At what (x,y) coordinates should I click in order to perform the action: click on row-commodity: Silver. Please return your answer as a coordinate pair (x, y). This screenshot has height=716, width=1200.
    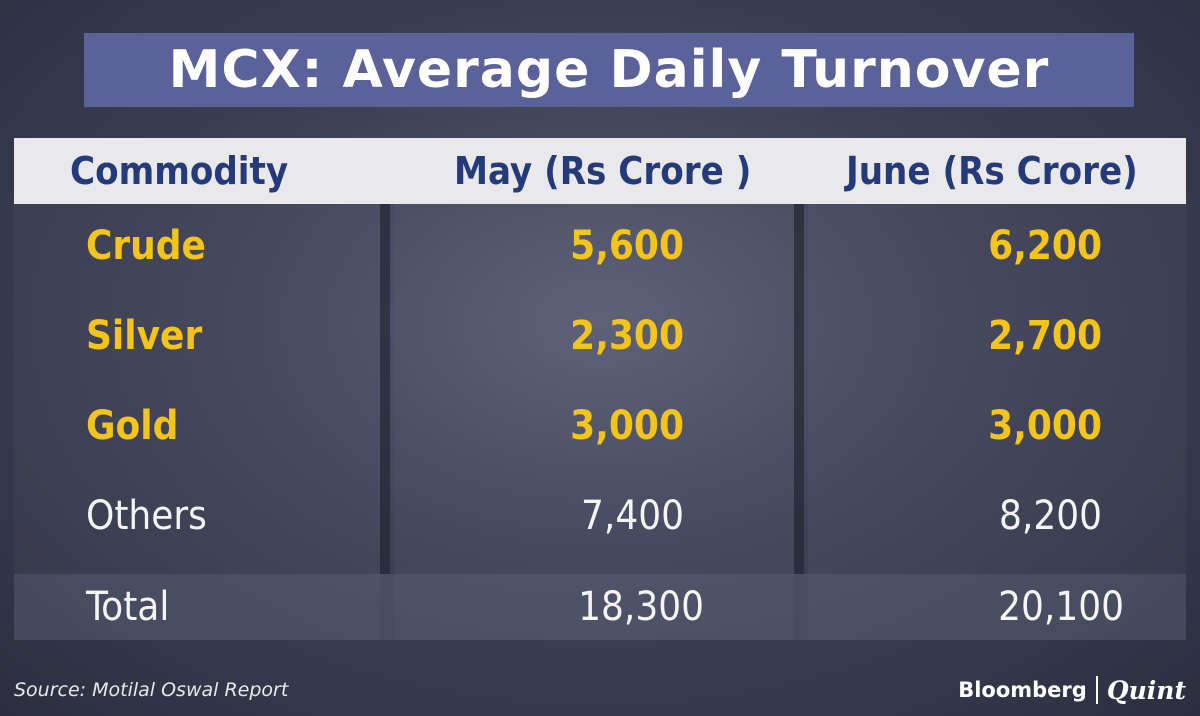
    Looking at the image, I should click on (144, 336).